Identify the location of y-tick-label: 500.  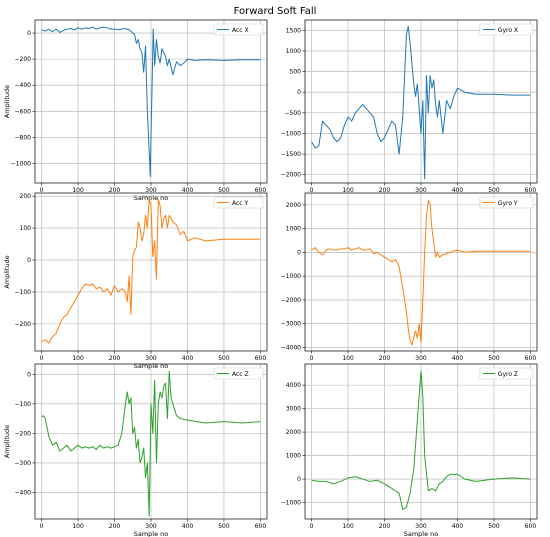
(296, 72).